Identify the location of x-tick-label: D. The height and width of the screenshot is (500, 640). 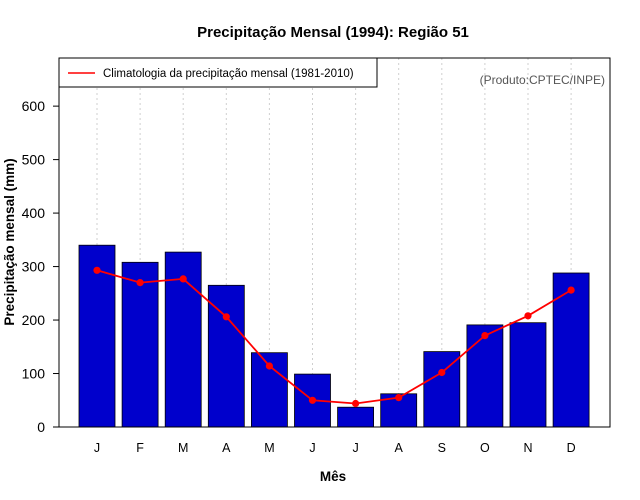
(571, 448).